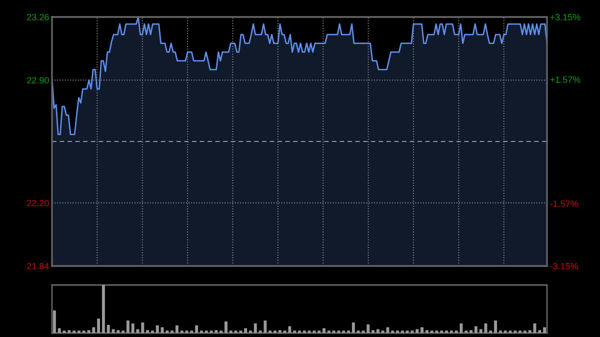  What do you see at coordinates (565, 79) in the screenshot?
I see `y2-tick-label: +1.57%` at bounding box center [565, 79].